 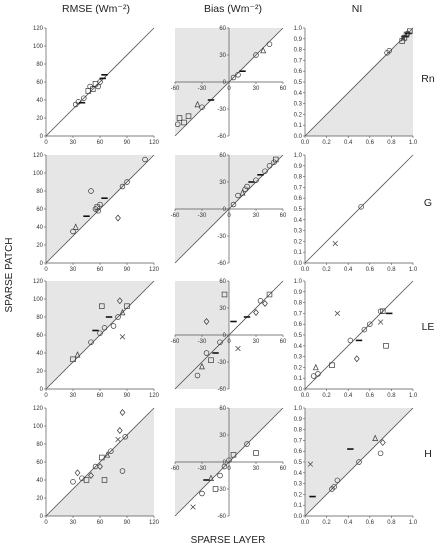 I want to click on x-tick-label: 120, so click(x=154, y=143).